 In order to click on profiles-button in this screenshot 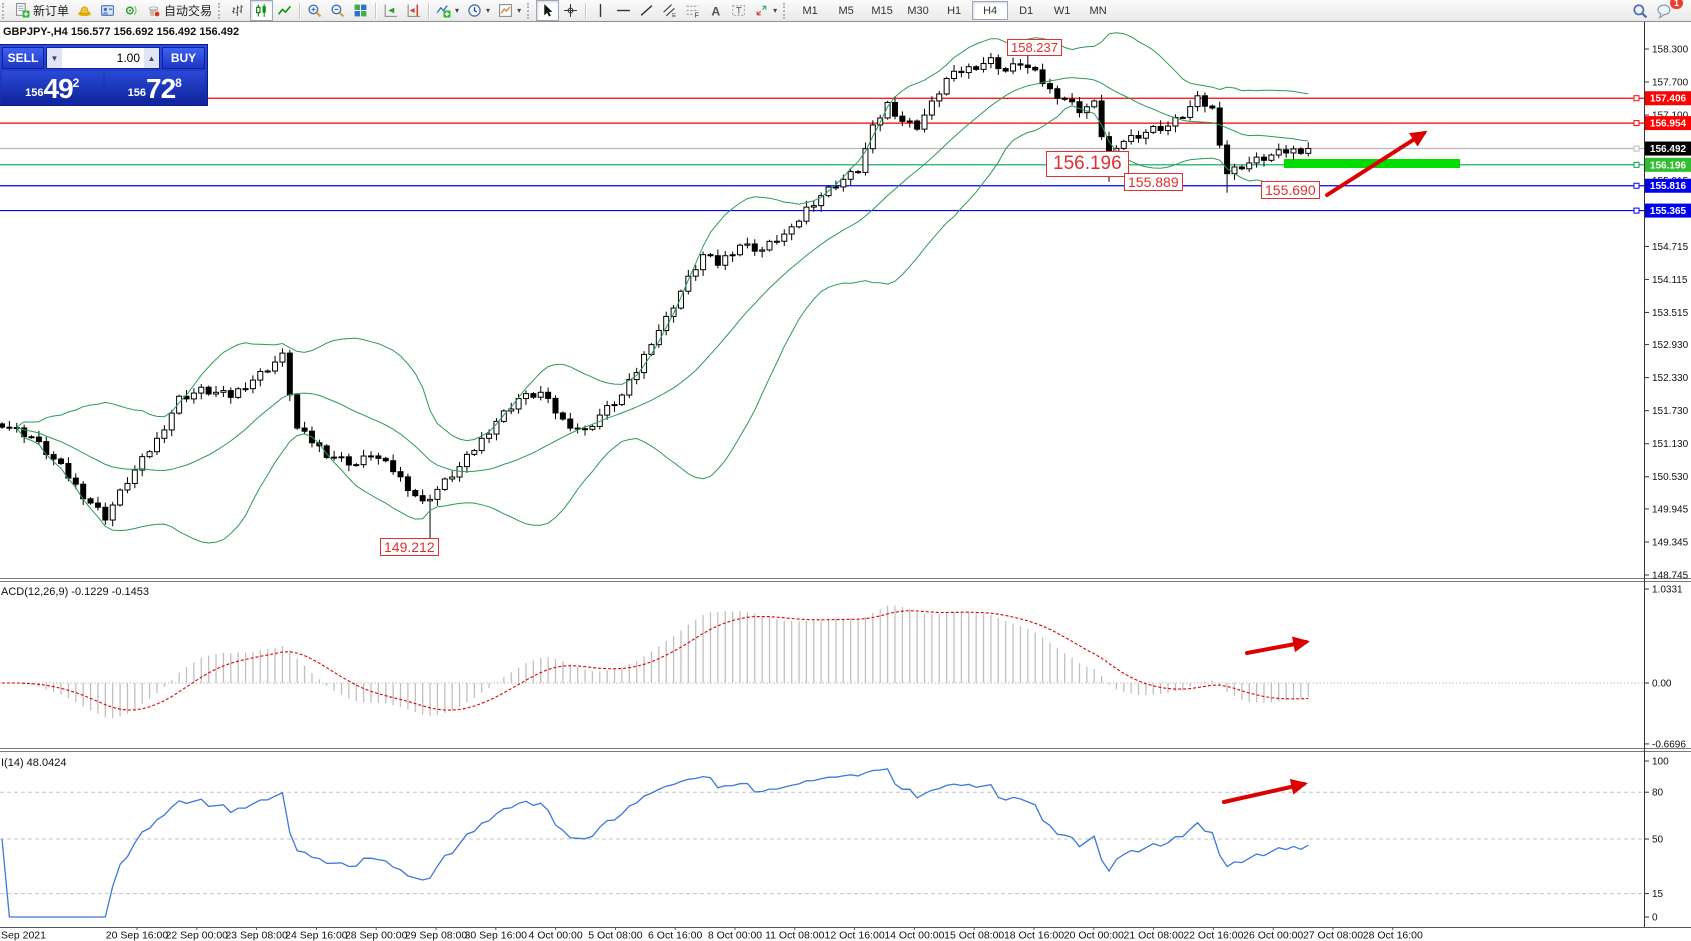, I will do `click(107, 10)`.